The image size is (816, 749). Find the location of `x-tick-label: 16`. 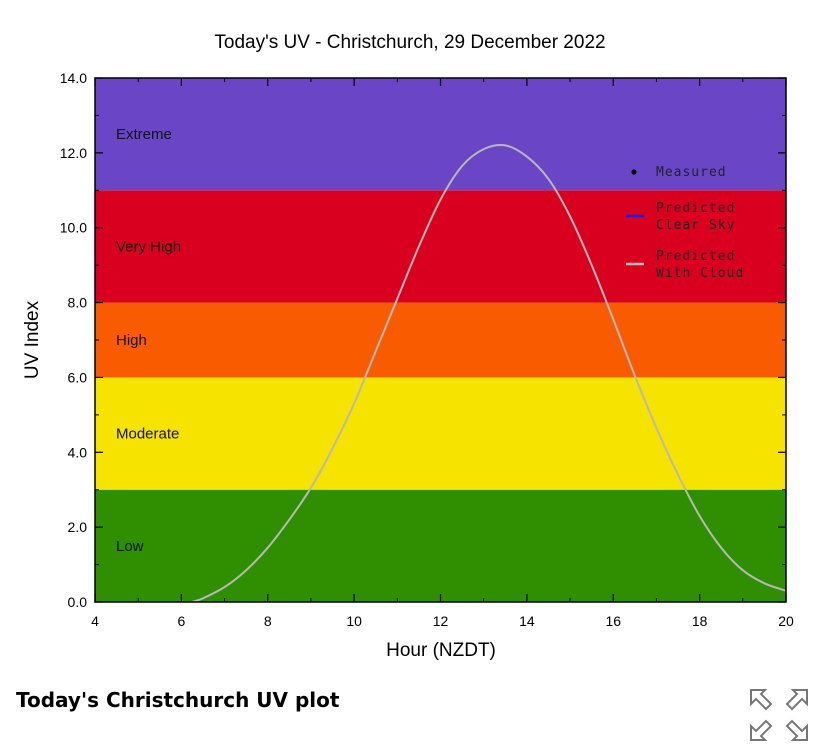

x-tick-label: 16 is located at coordinates (613, 621).